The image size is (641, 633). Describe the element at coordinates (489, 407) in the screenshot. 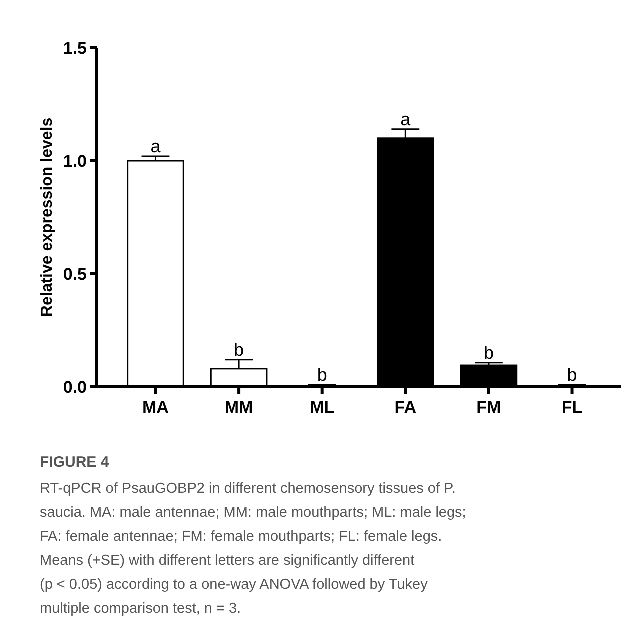

I see `x-tick-label: FM` at that location.